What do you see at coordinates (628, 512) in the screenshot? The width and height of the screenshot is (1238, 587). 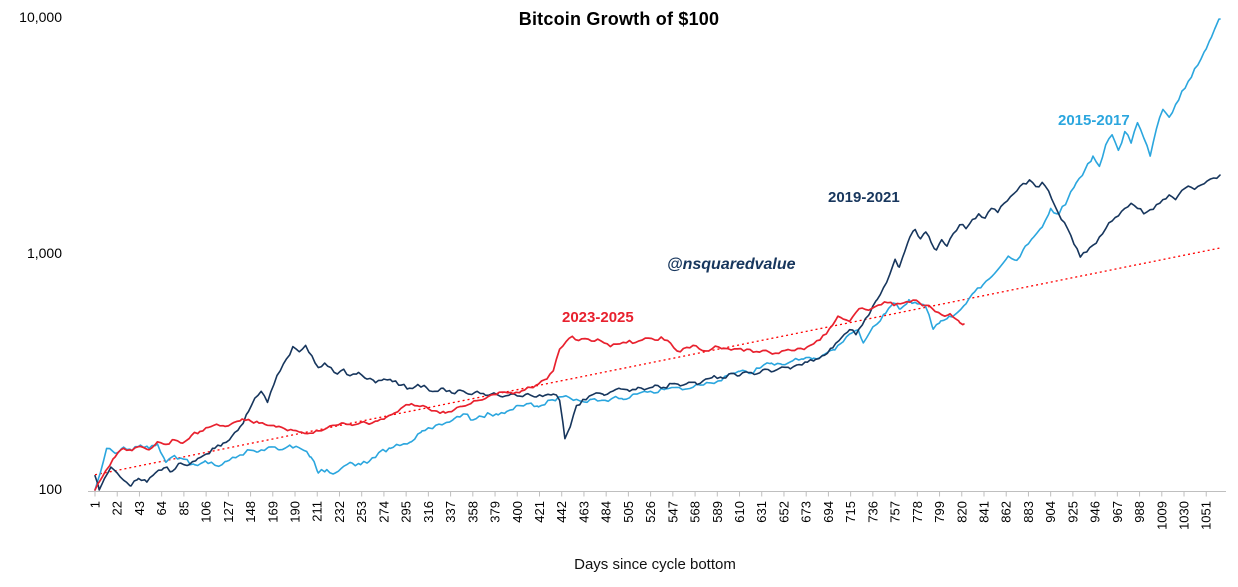 I see `x-tick-label: 505` at bounding box center [628, 512].